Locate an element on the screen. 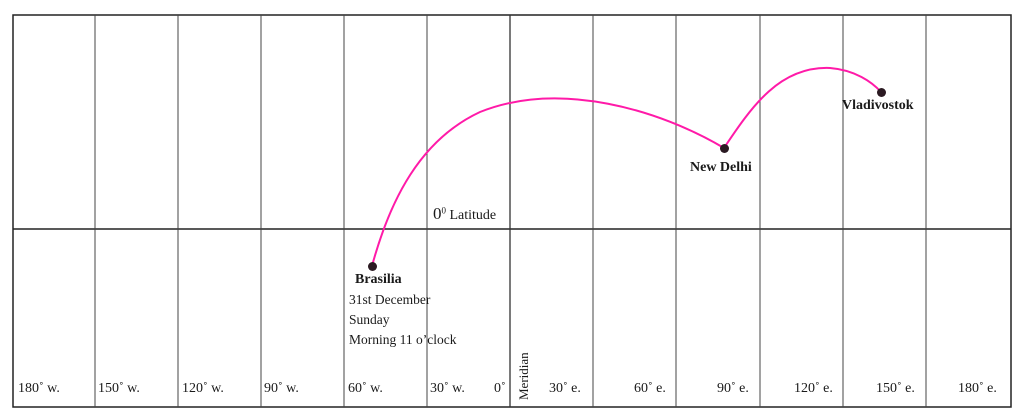  longitude-label-120e: 120˚ e. is located at coordinates (813, 388).